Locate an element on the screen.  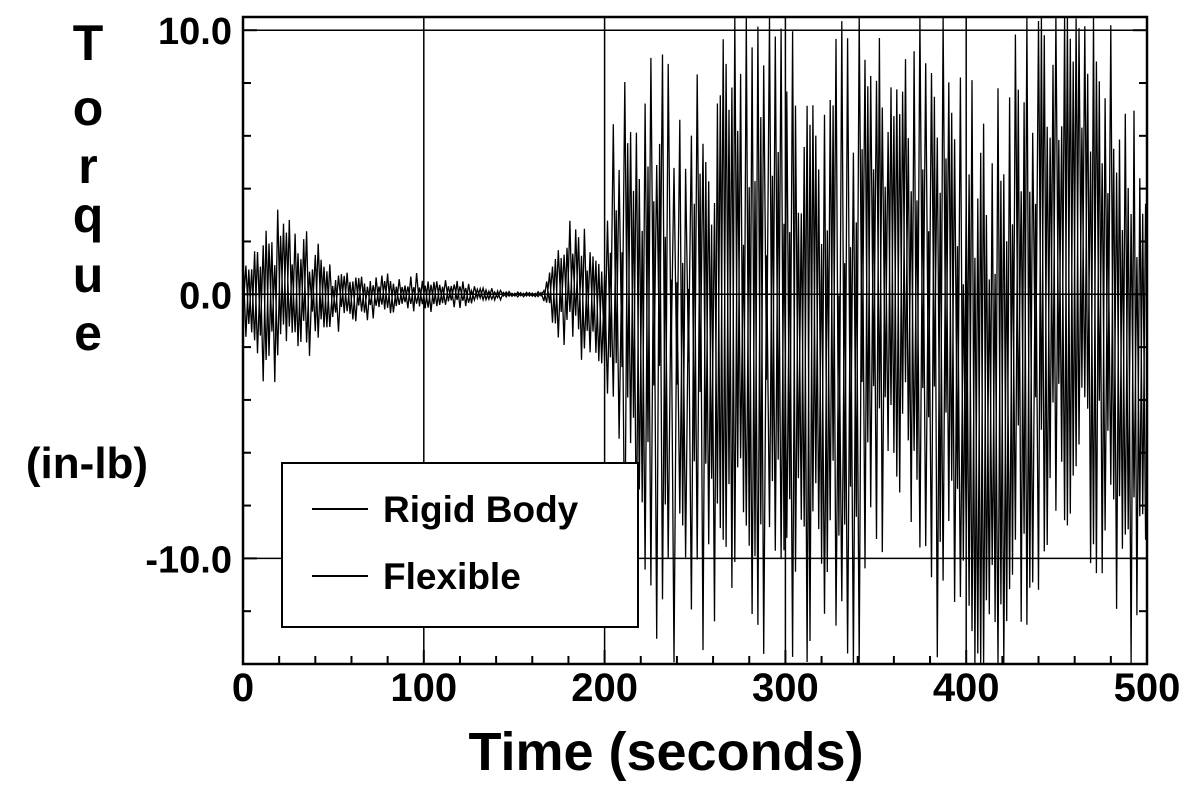
legend-box is located at coordinates (460, 545).